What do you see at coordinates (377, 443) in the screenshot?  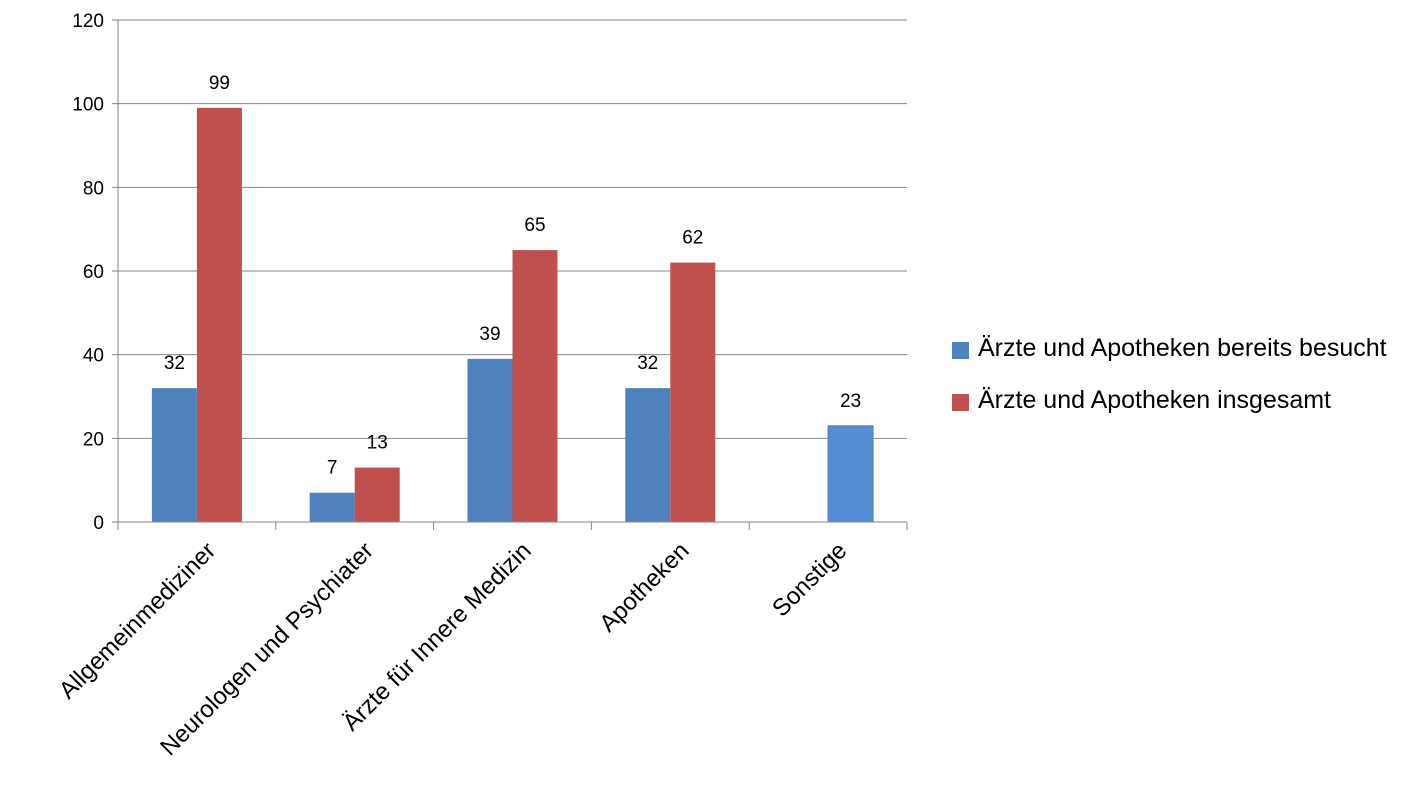 I see `data-label-series-2-cat-2: 13` at bounding box center [377, 443].